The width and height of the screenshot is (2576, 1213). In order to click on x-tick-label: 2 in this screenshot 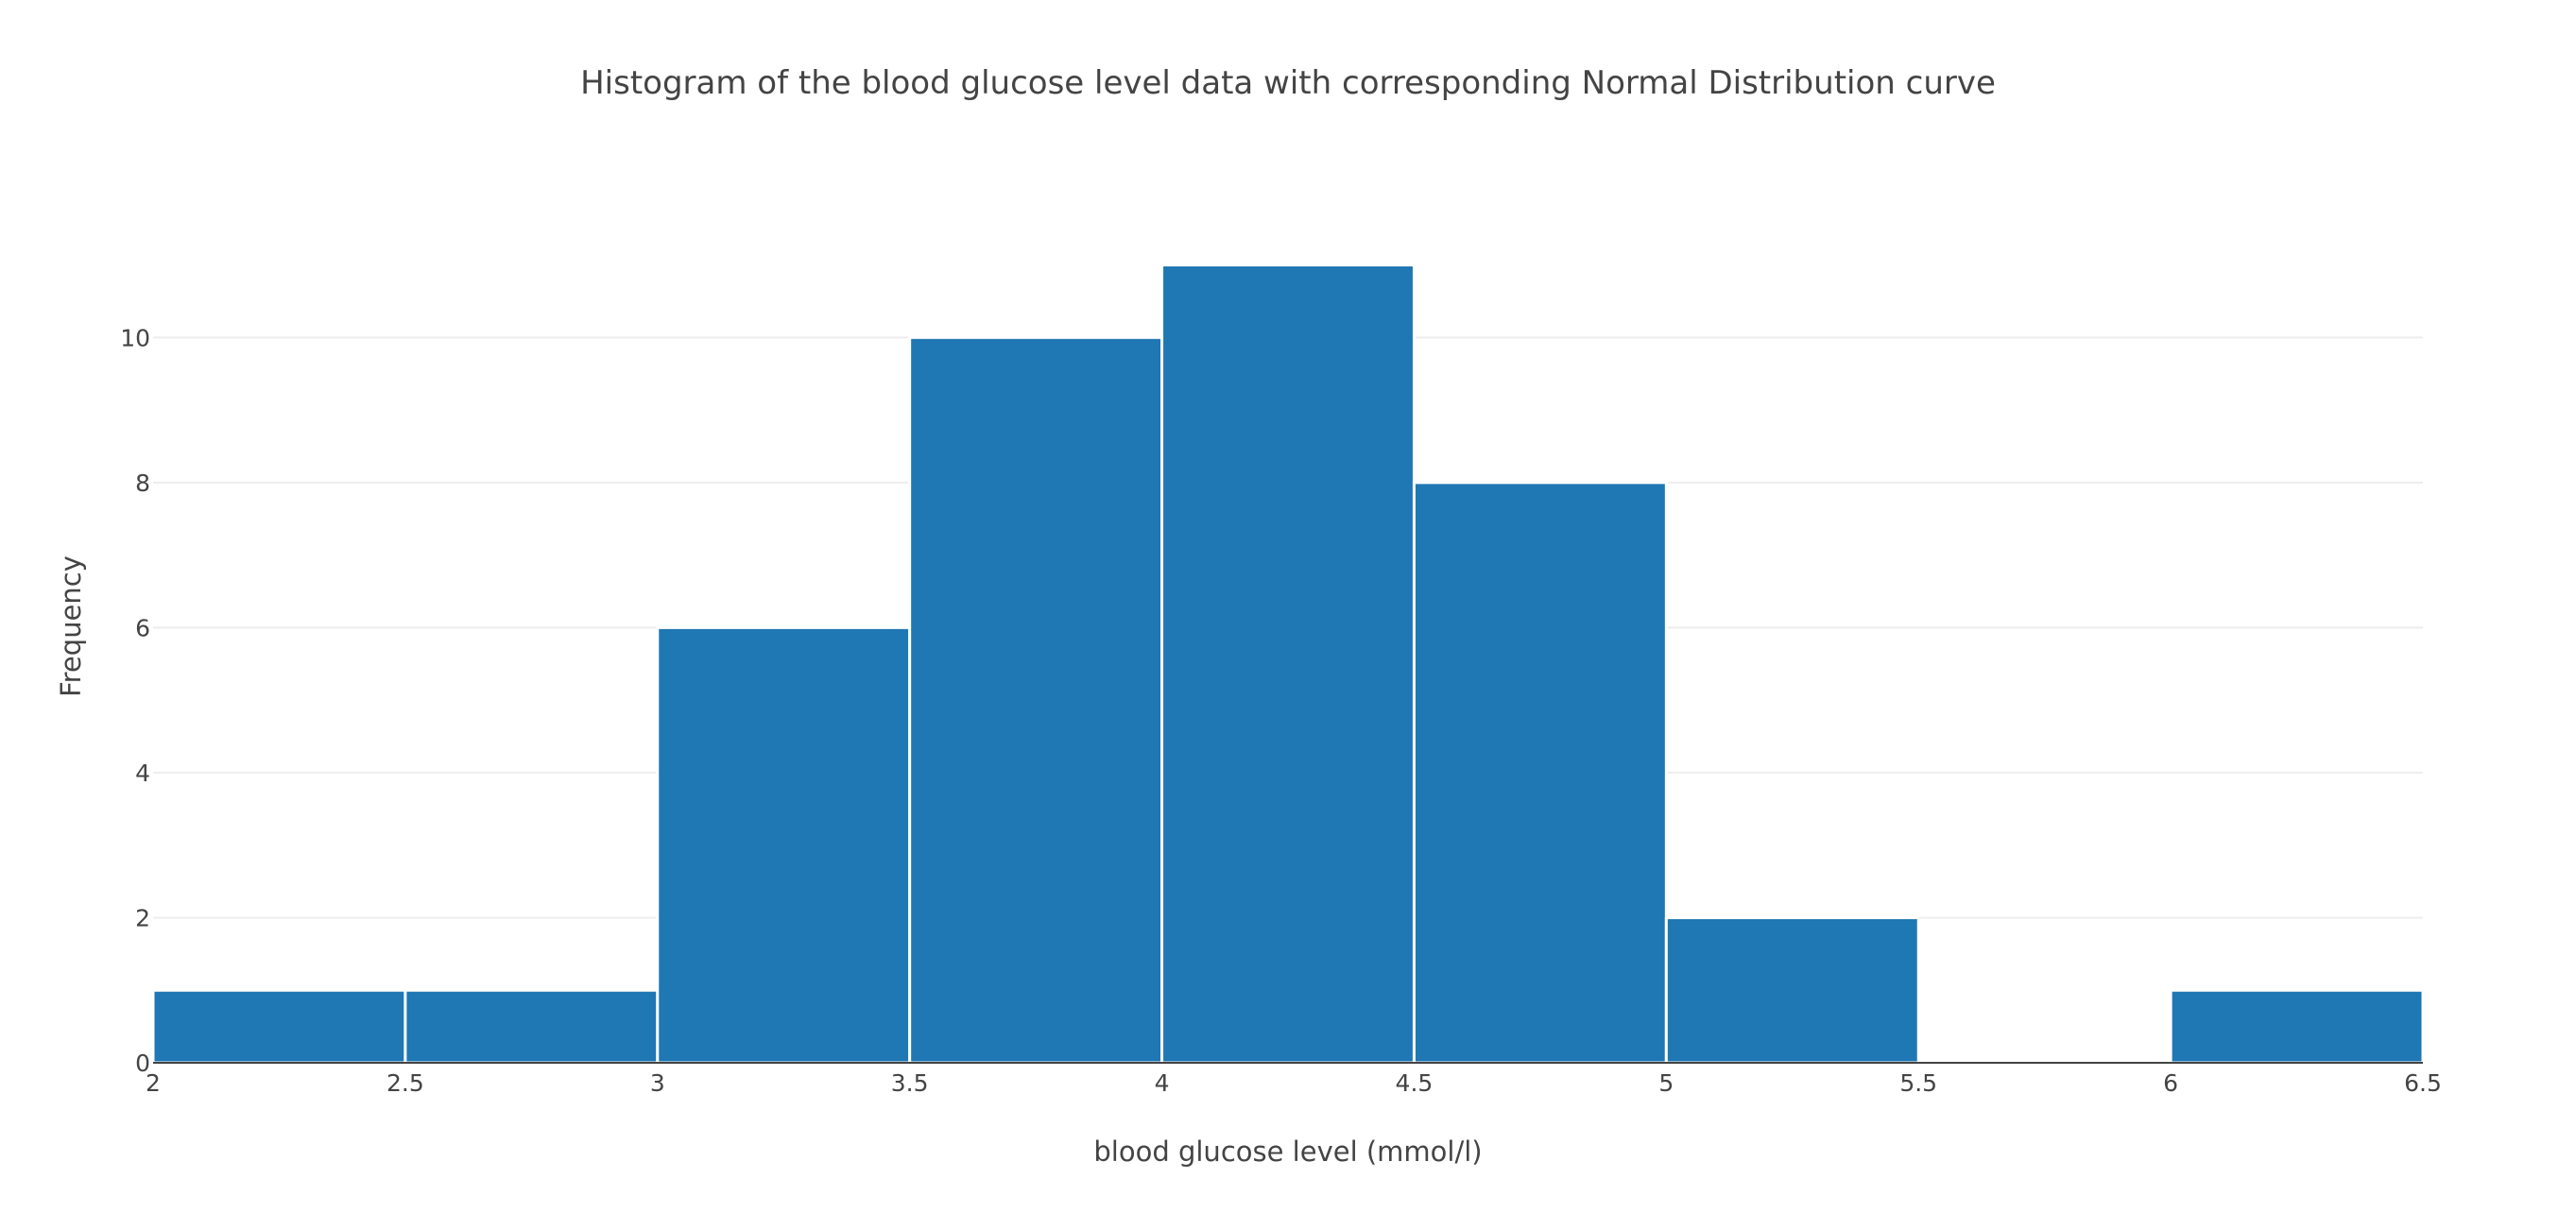, I will do `click(153, 1083)`.